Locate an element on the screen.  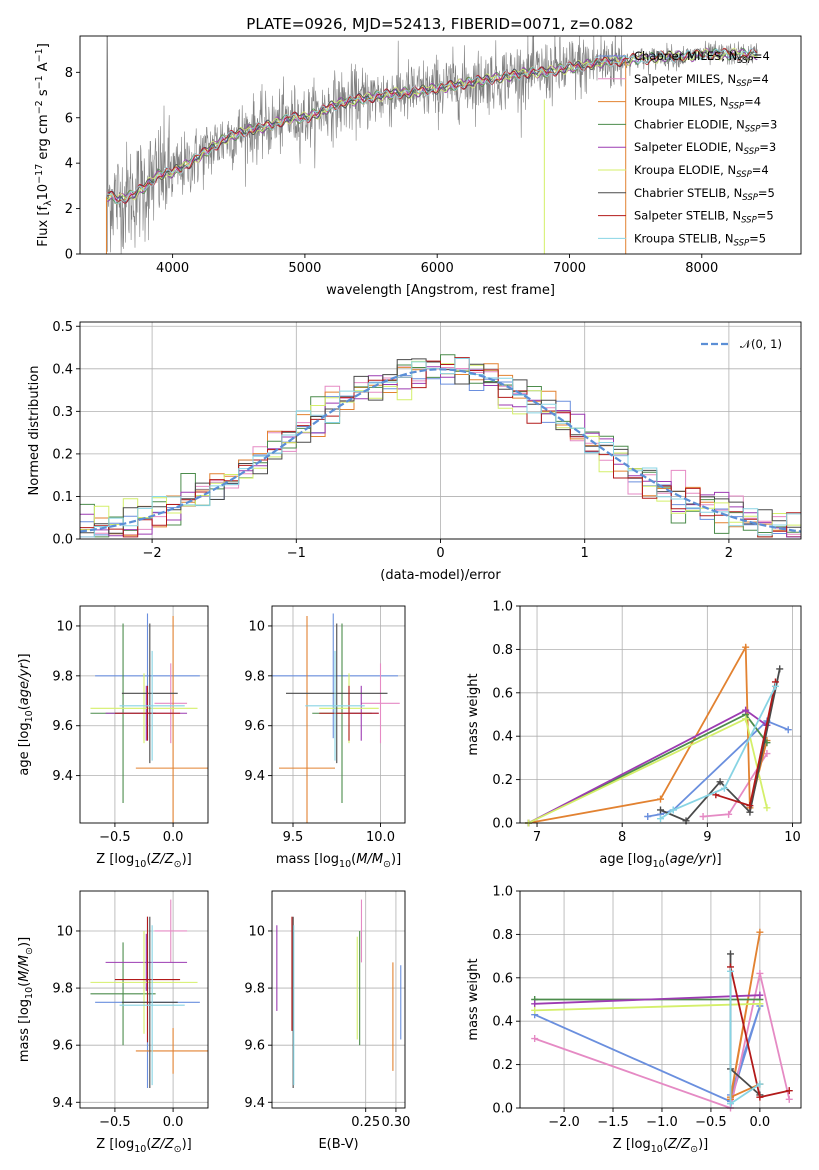
panel-plot-area is located at coordinates (658, 735).